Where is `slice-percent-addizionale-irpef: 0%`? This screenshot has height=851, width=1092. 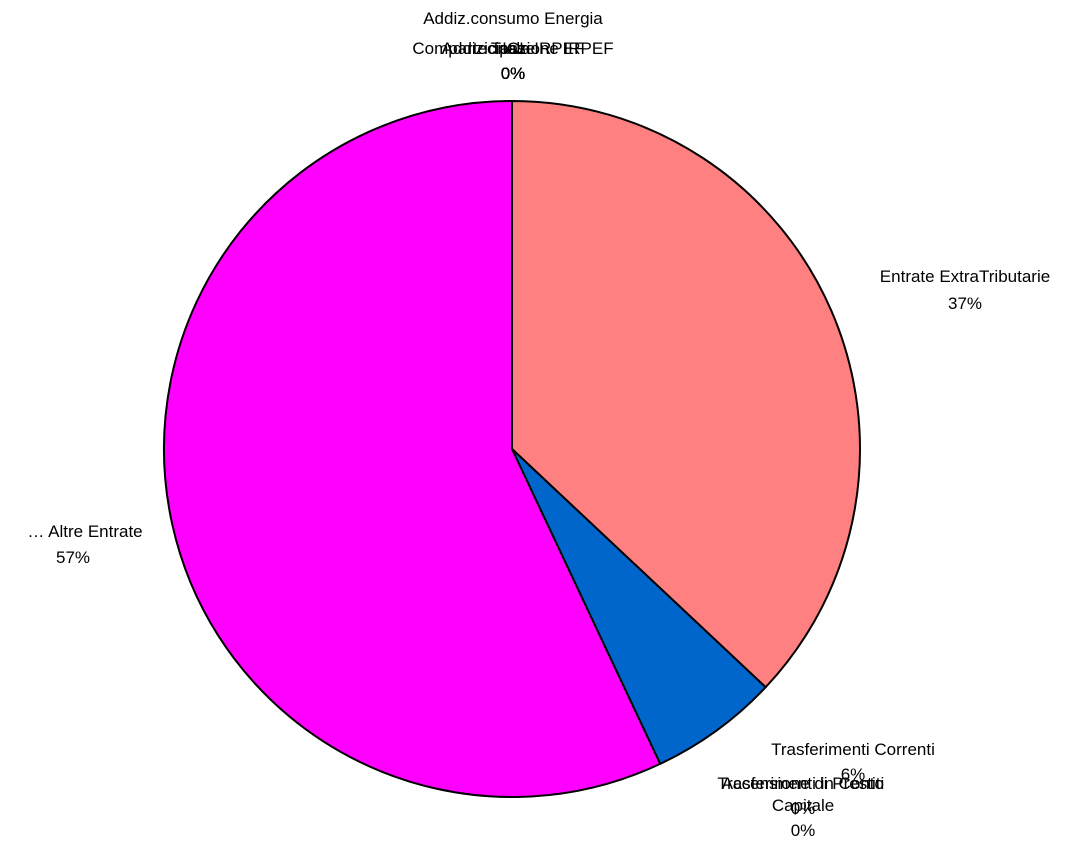
slice-percent-addizionale-irpef: 0% is located at coordinates (513, 73).